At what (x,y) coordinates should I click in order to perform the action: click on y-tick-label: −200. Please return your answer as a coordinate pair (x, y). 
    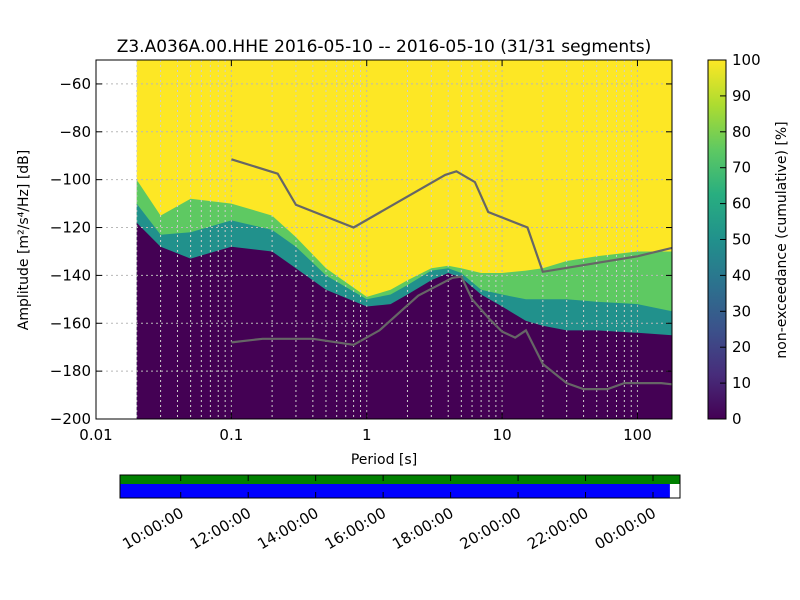
    Looking at the image, I should click on (70, 419).